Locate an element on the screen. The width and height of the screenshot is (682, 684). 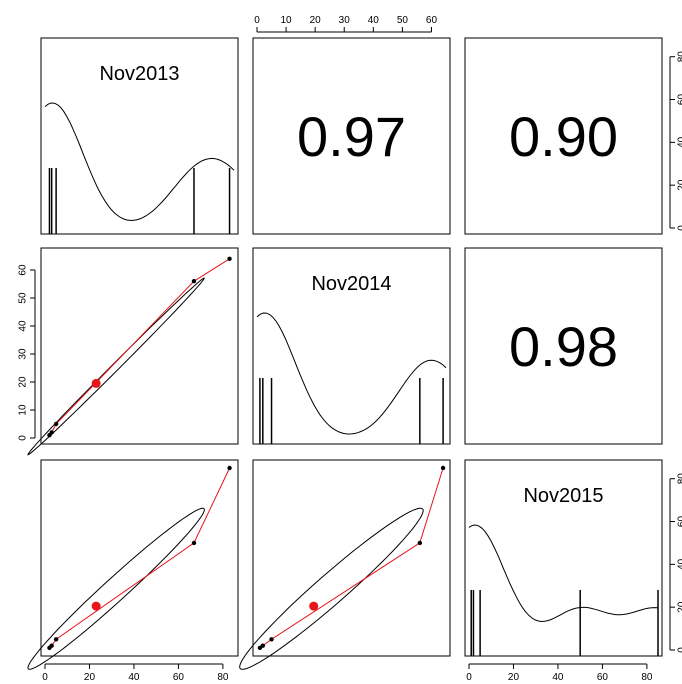
smooth-line-r3-c1 is located at coordinates (140, 558).